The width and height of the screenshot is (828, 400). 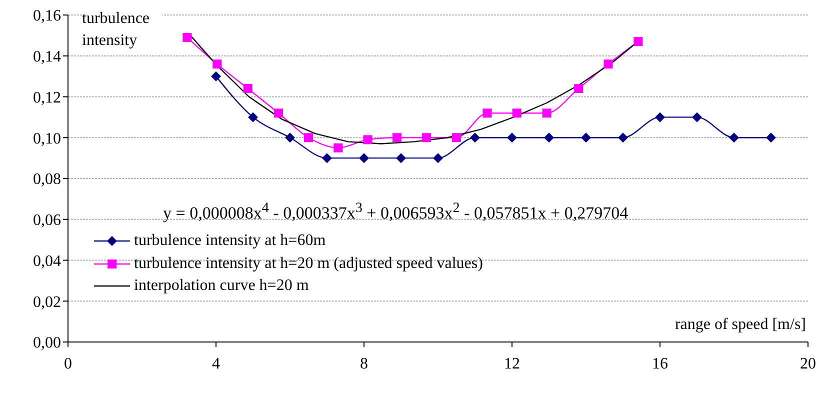 What do you see at coordinates (47, 179) in the screenshot?
I see `y-tick-label: 0,08` at bounding box center [47, 179].